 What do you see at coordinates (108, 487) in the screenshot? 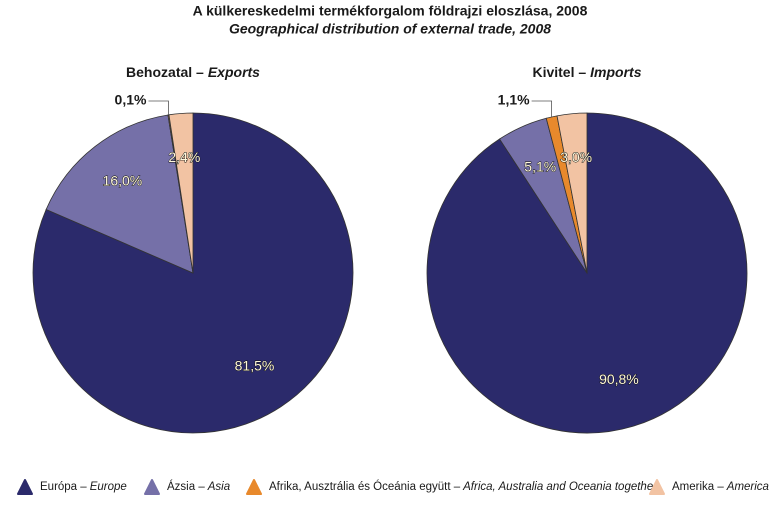
I see `legend-name-en: Europe` at bounding box center [108, 487].